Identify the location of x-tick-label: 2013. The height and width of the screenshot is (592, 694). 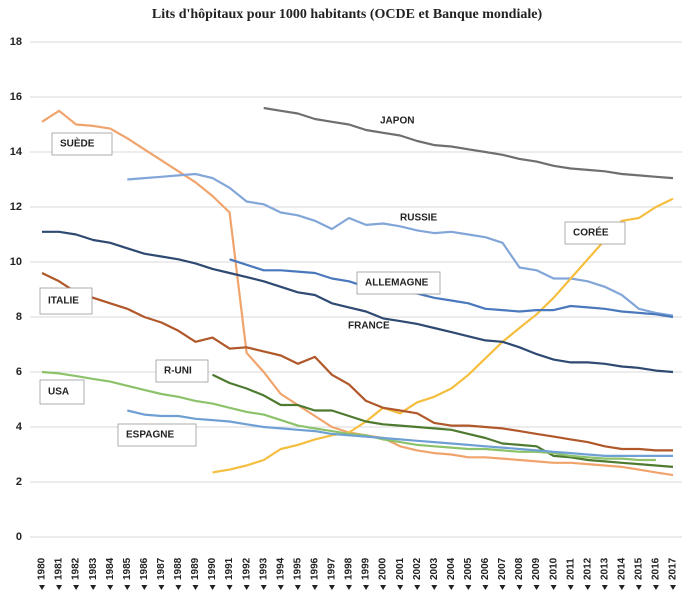
(604, 568).